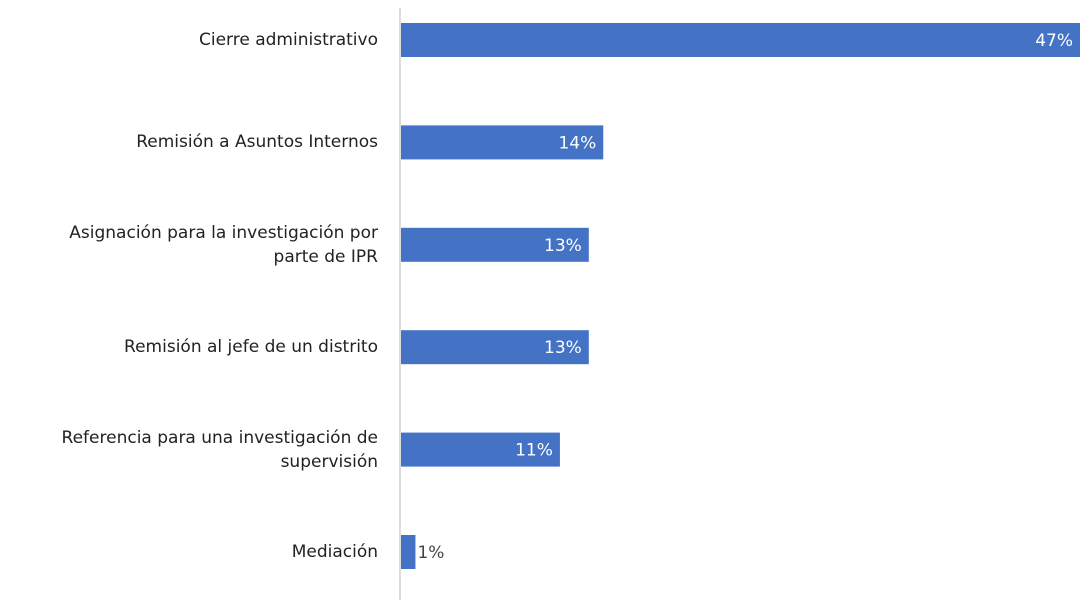 The image size is (1082, 600). What do you see at coordinates (577, 143) in the screenshot?
I see `data-label: 14%` at bounding box center [577, 143].